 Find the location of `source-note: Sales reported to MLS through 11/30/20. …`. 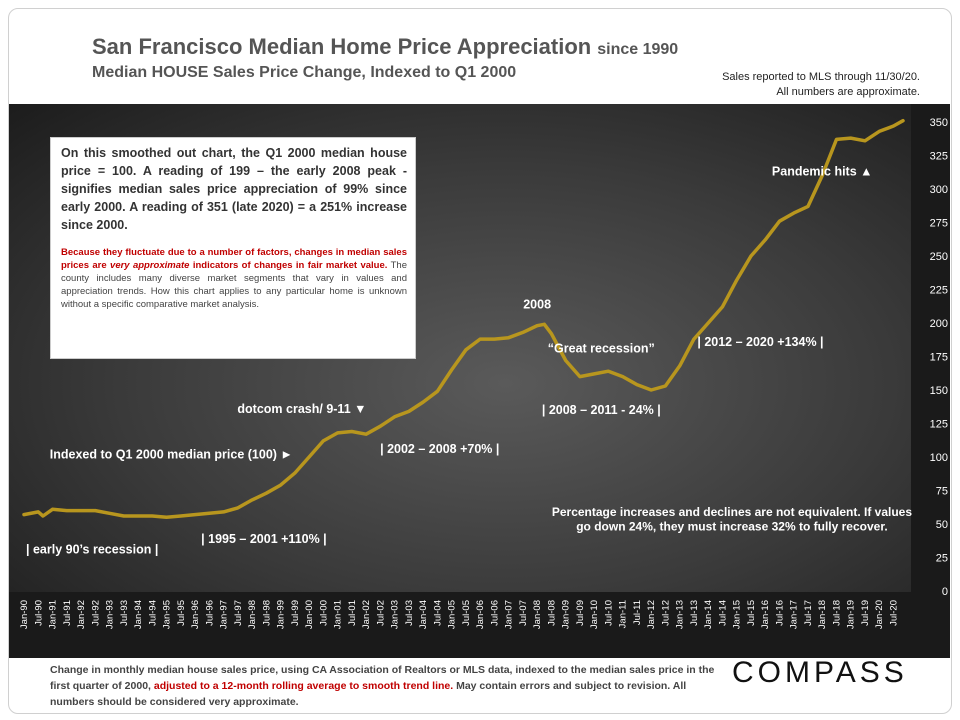

source-note: Sales reported to MLS through 11/30/20. … is located at coordinates (821, 85).